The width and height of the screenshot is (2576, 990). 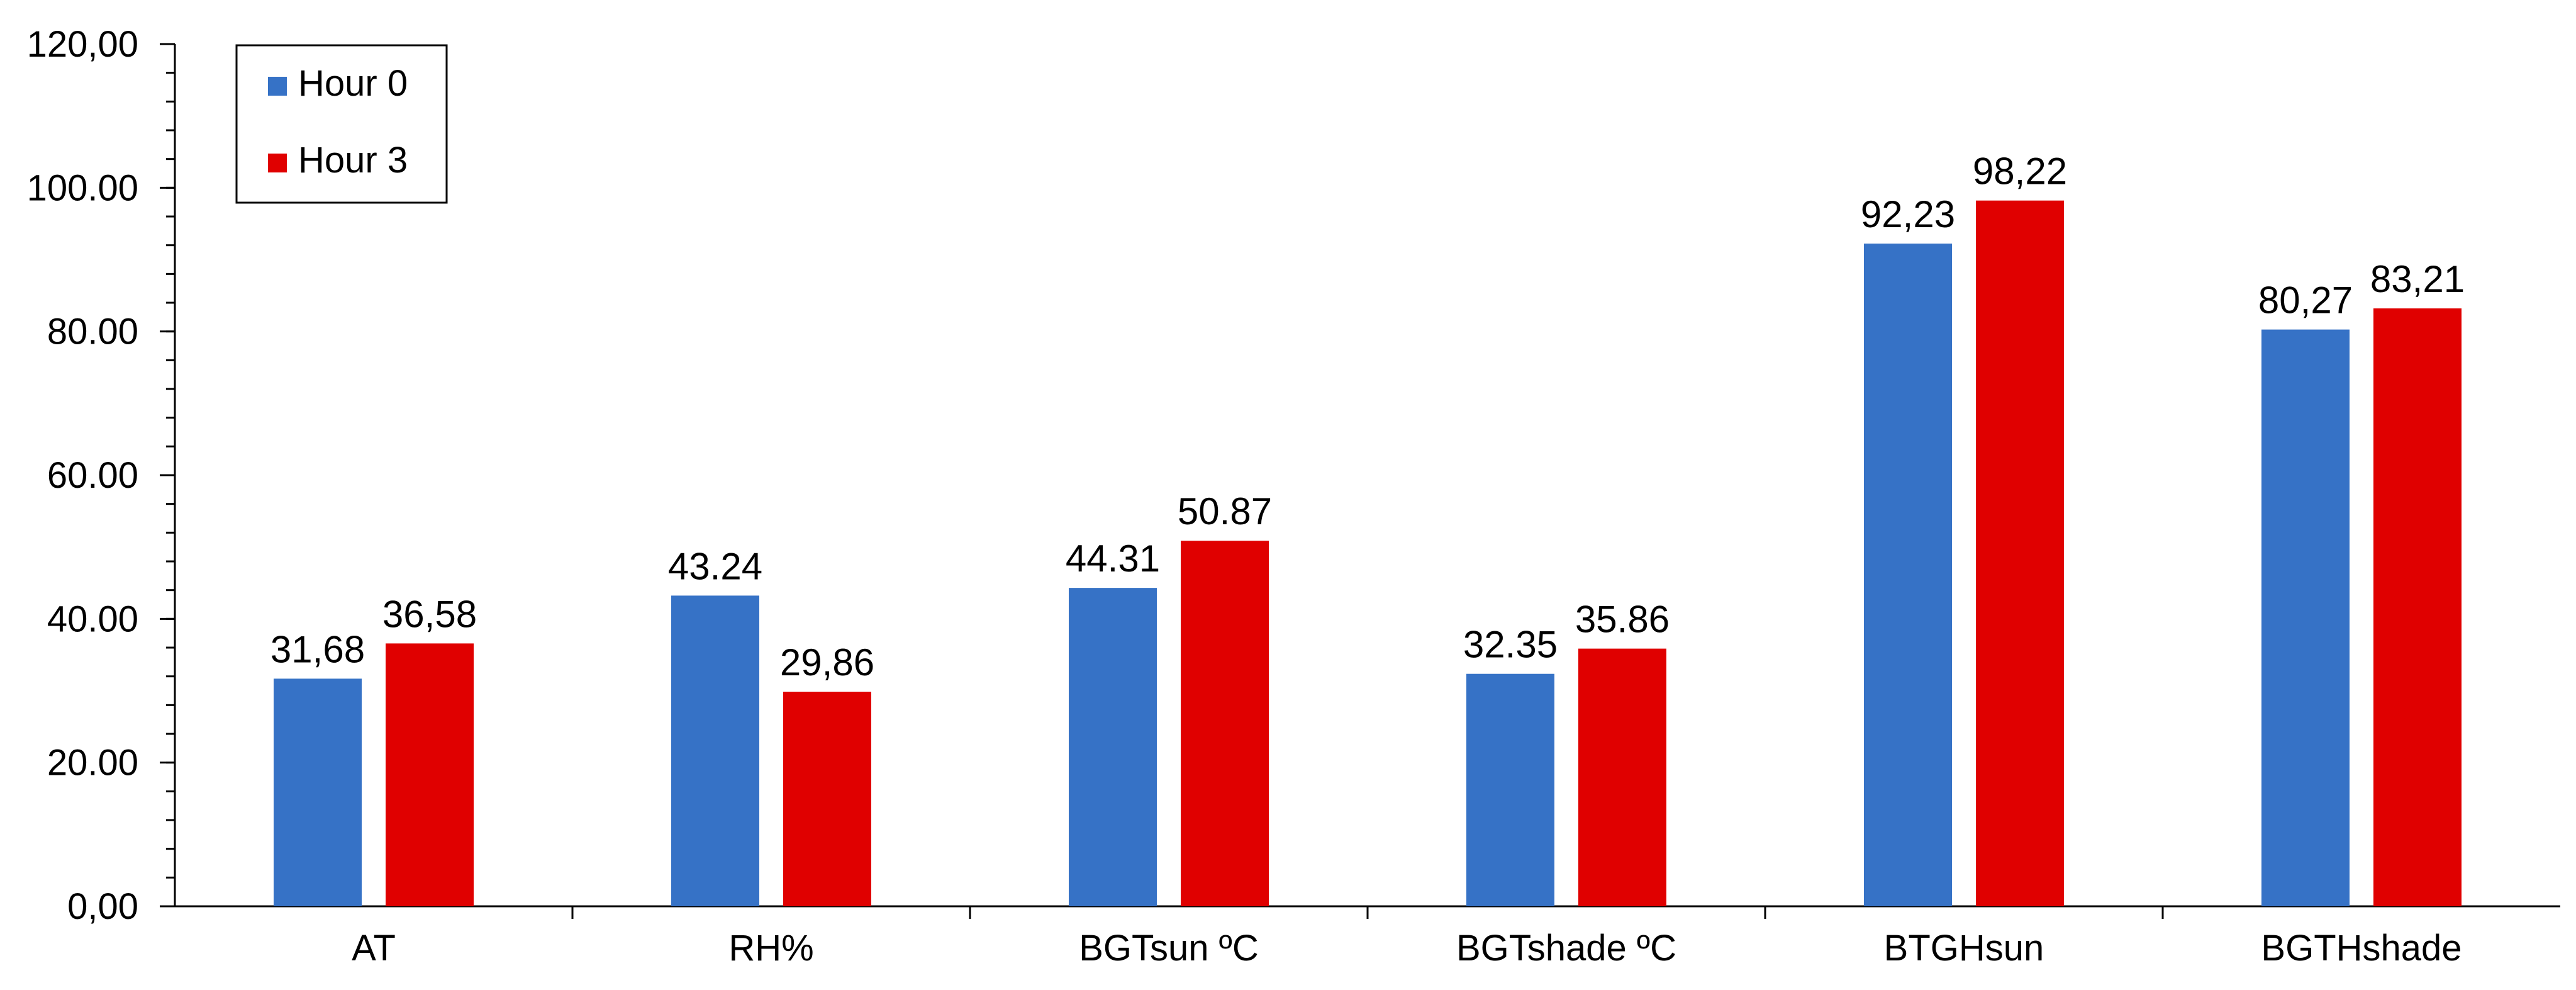 What do you see at coordinates (82, 187) in the screenshot?
I see `y-tick-label: 100.00` at bounding box center [82, 187].